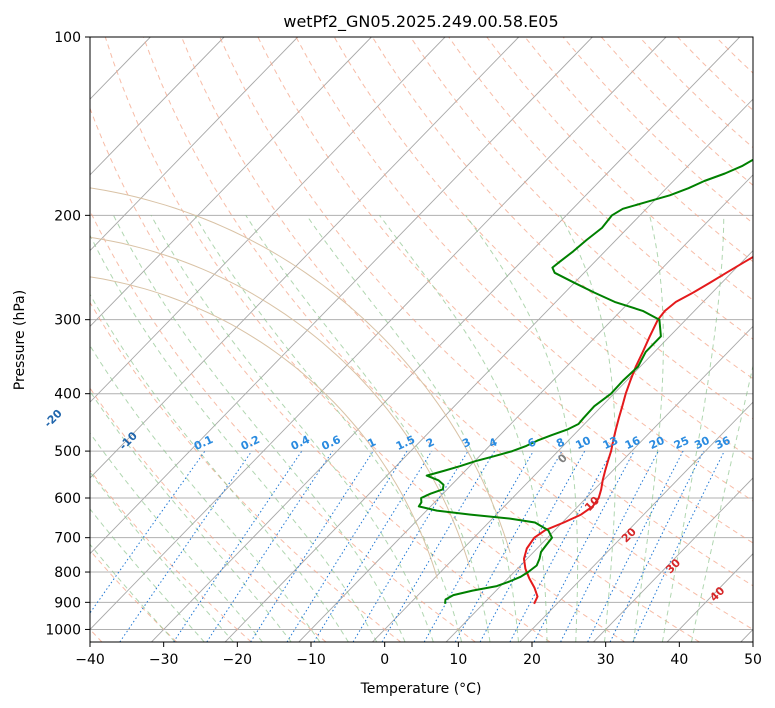 The image size is (775, 708). I want to click on mixing-ratio-label: 1, so click(372, 442).